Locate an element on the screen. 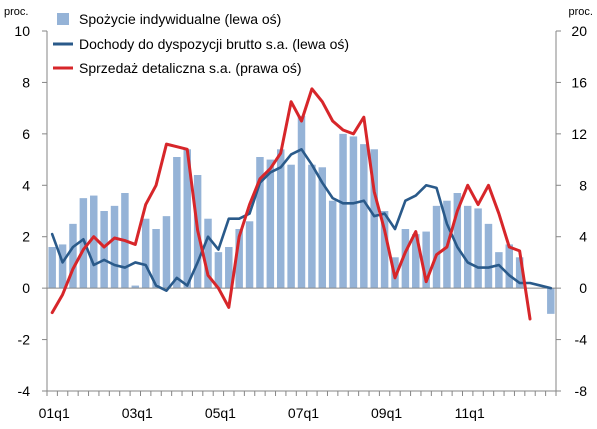 This screenshot has height=429, width=597. right-tick-label: 16 is located at coordinates (579, 82).